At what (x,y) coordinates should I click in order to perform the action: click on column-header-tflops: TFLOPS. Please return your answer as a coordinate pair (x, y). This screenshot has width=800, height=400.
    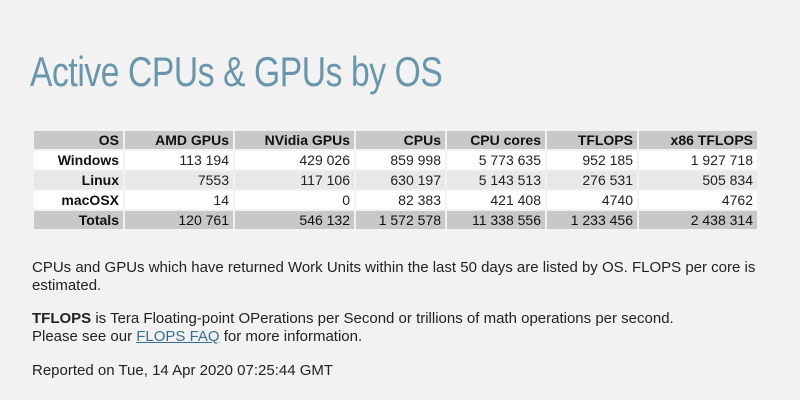
    Looking at the image, I should click on (592, 140).